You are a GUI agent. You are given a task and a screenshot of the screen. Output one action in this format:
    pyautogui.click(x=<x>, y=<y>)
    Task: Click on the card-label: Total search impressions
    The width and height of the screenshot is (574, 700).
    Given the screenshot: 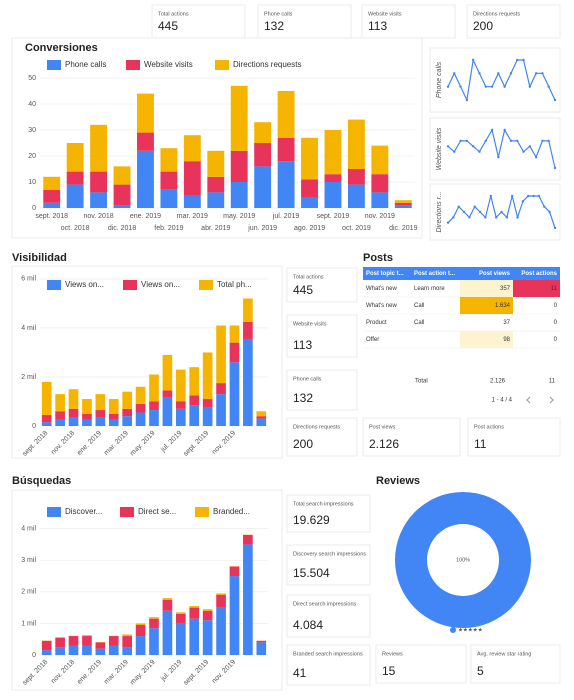 What is the action you would take?
    pyautogui.click(x=323, y=504)
    